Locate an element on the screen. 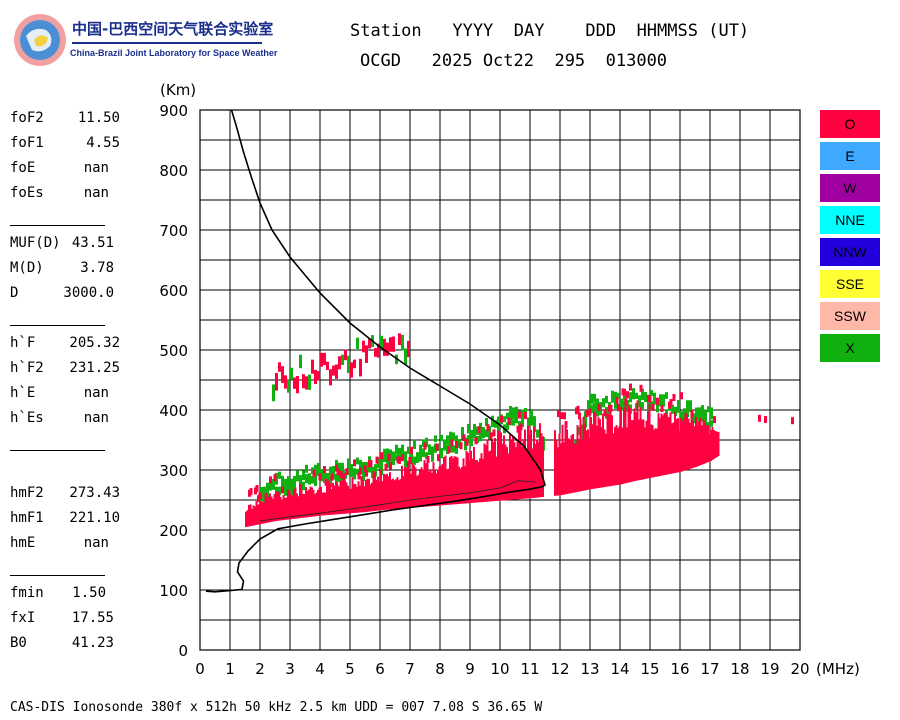 The height and width of the screenshot is (720, 900). x-tick-label: 5 is located at coordinates (350, 669).